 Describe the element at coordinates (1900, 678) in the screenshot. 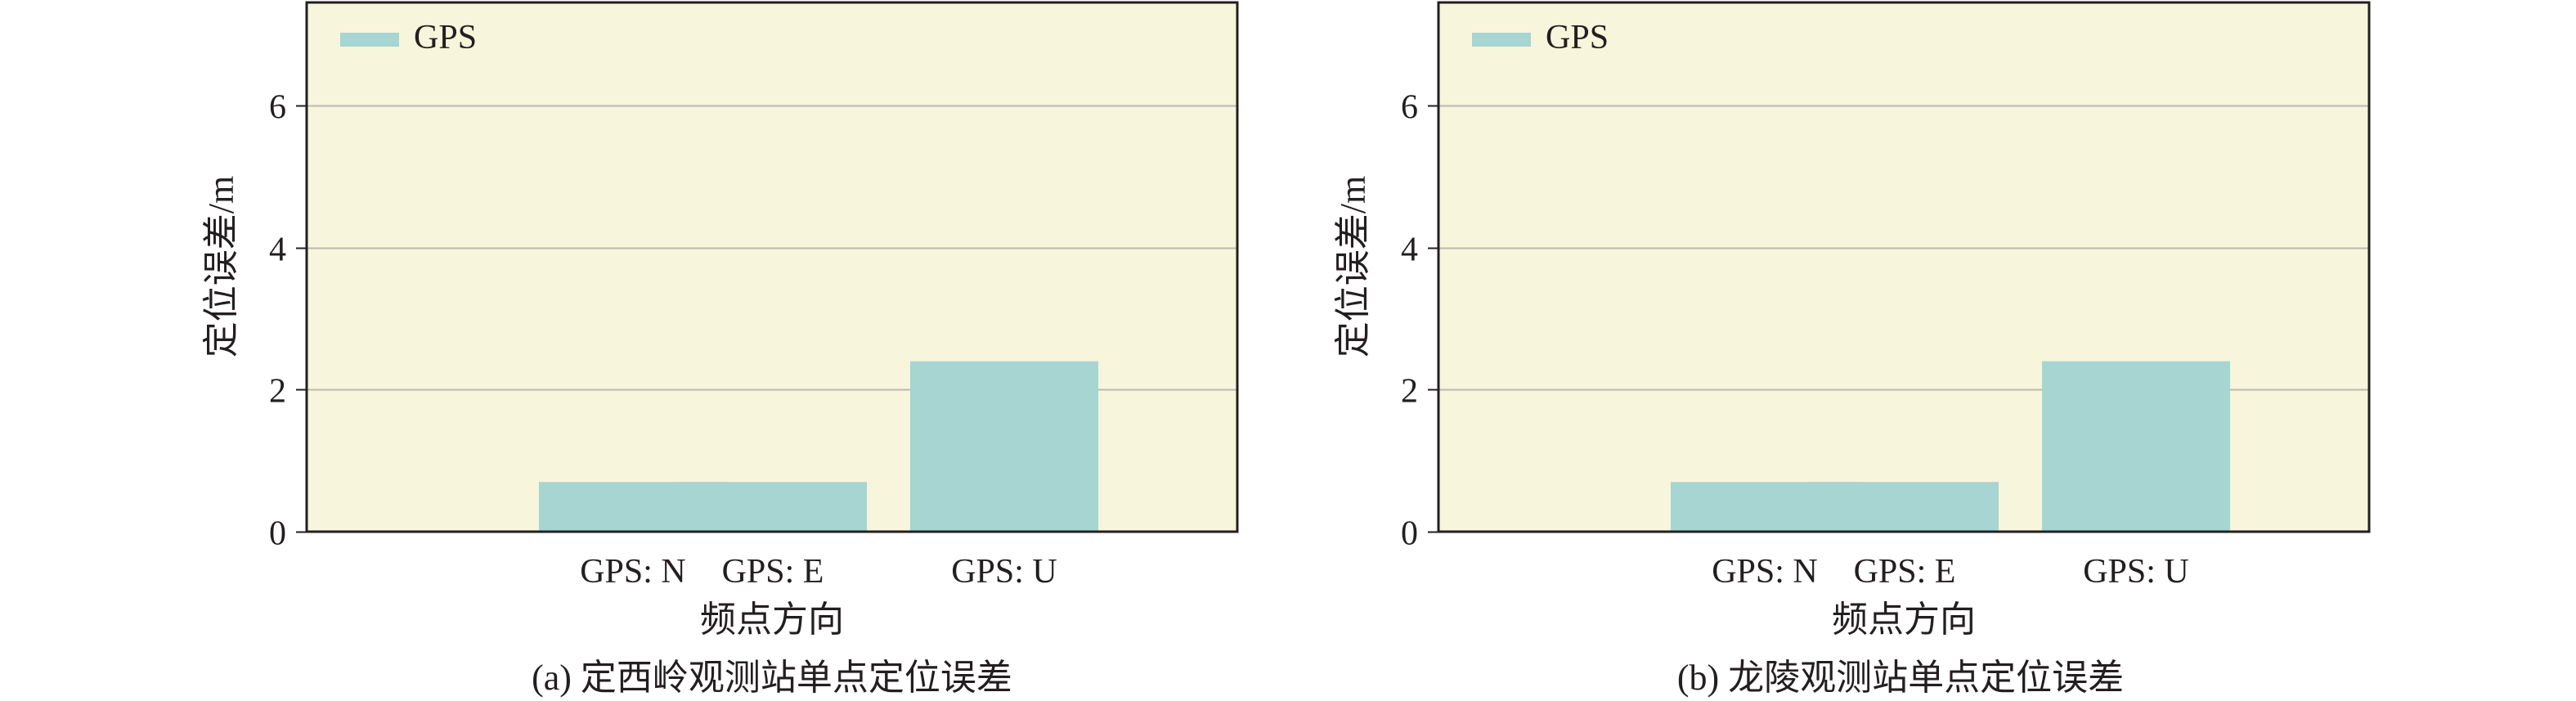

I see `caption-b: (b) 龙陵观测站单点定位误差` at that location.